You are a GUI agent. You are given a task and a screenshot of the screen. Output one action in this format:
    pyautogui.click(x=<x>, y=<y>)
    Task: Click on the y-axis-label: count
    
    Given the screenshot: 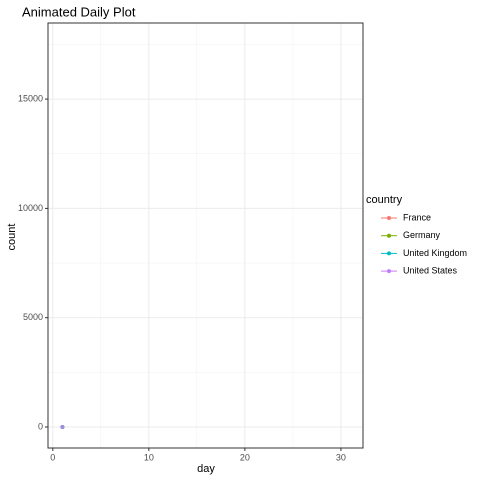 What is the action you would take?
    pyautogui.click(x=12, y=237)
    